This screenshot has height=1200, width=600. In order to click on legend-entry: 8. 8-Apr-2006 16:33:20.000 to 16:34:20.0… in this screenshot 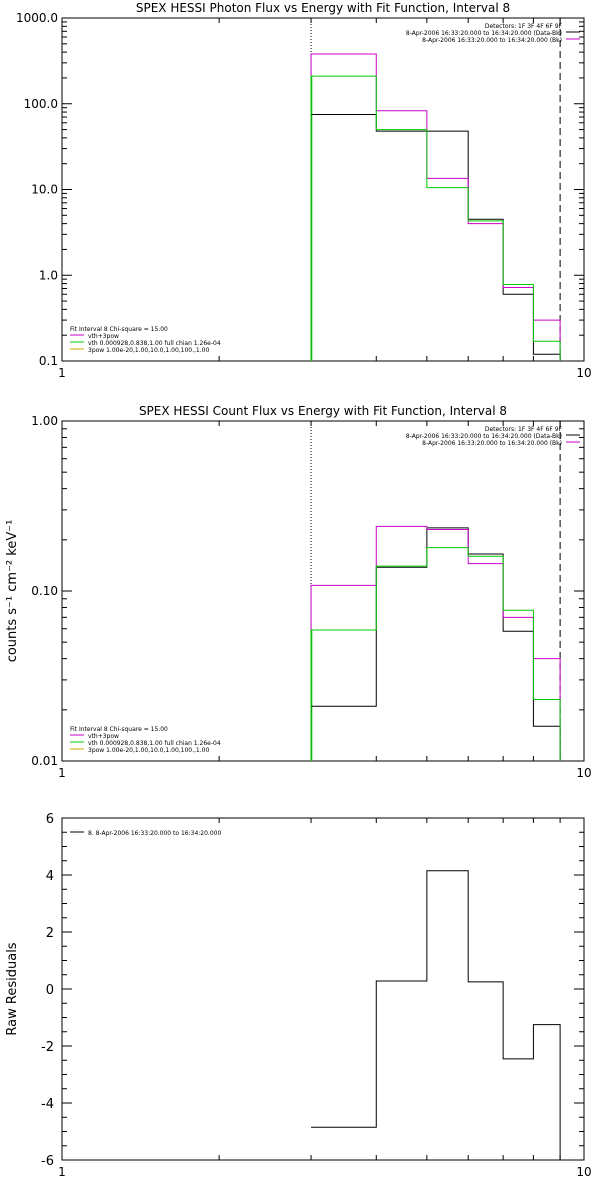, I will do `click(154, 833)`.